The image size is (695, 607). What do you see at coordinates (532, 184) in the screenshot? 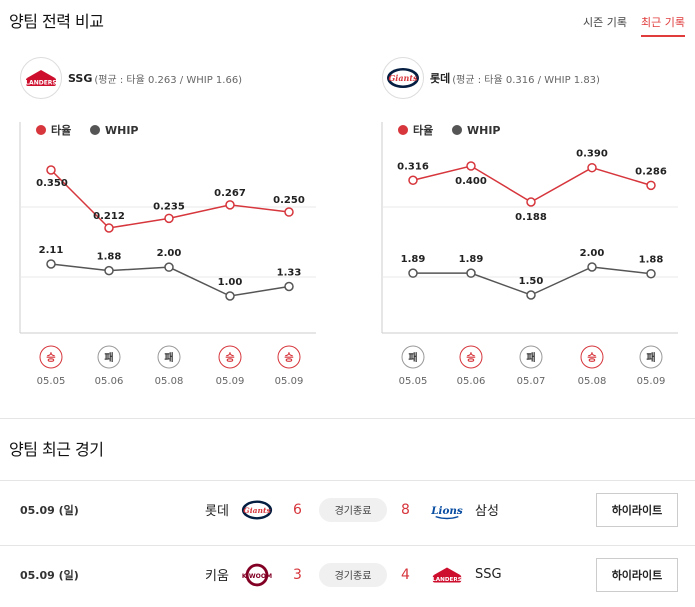
I see `avg-series-line` at bounding box center [532, 184].